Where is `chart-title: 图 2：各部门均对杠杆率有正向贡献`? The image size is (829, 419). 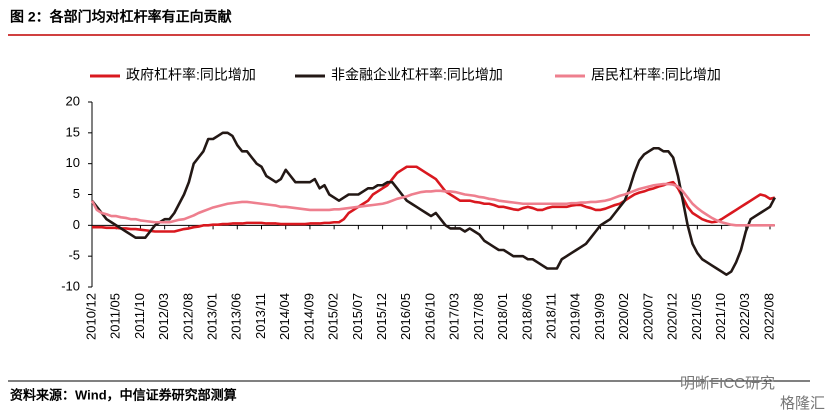 chart-title: 图 2：各部门均对杠杆率有正向贡献 is located at coordinates (121, 17).